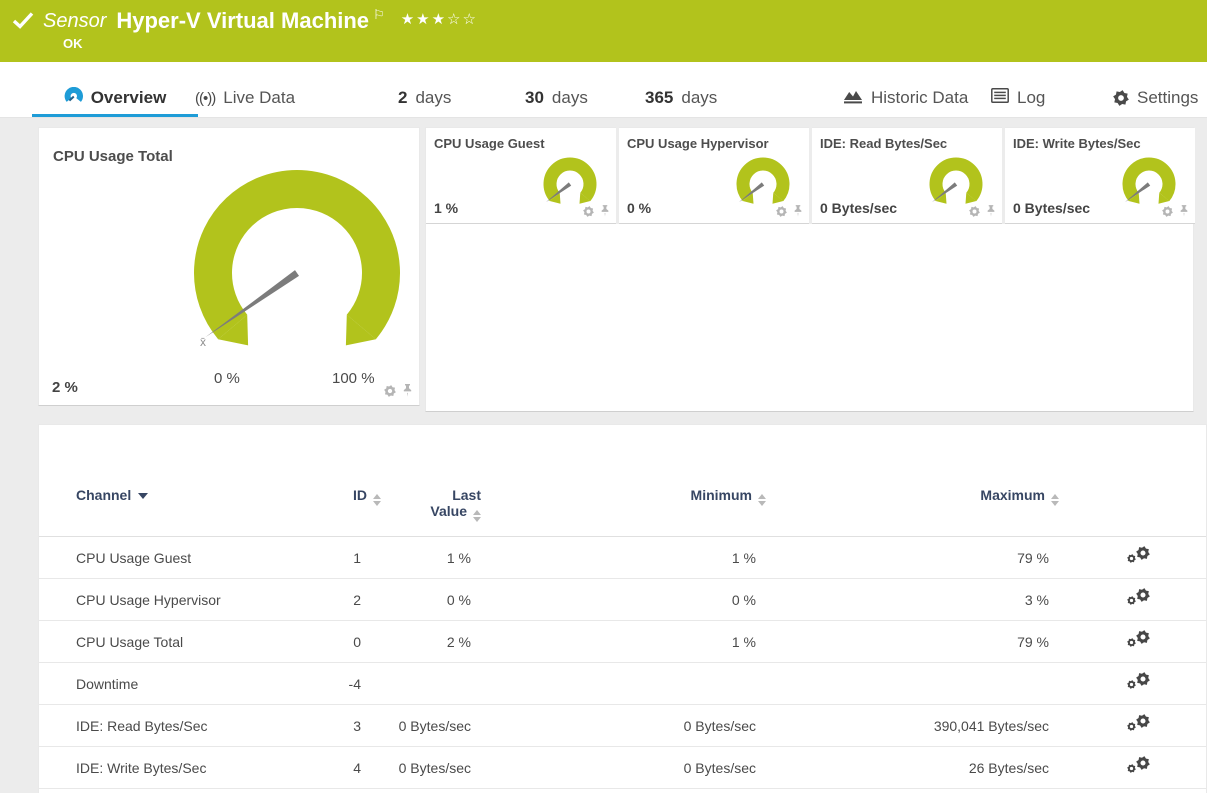  What do you see at coordinates (1000, 98) in the screenshot?
I see `log-list-icon` at bounding box center [1000, 98].